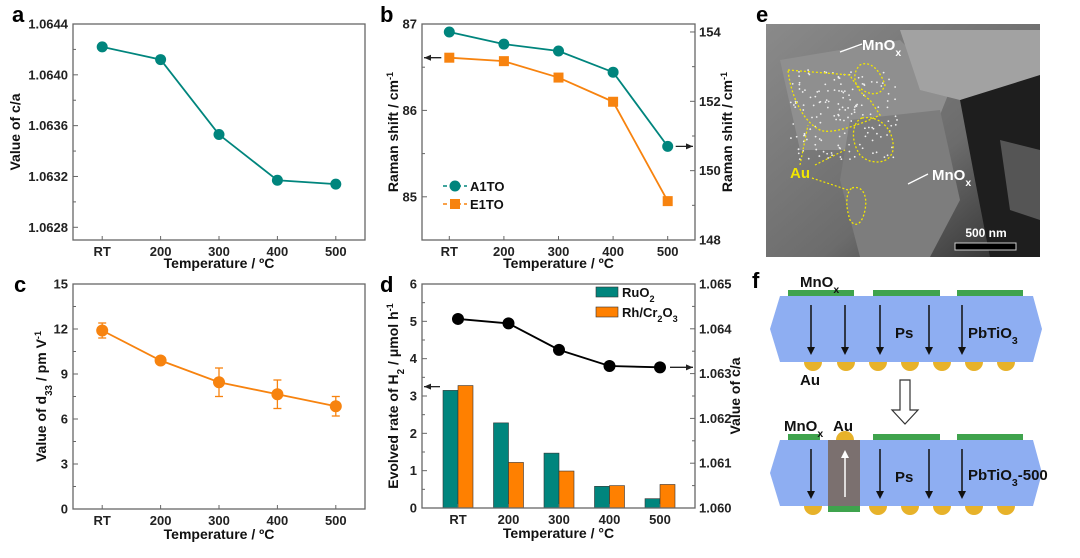 Image resolution: width=1080 pixels, height=558 pixels. What do you see at coordinates (487, 186) in the screenshot?
I see `text-run: A1TO` at bounding box center [487, 186].